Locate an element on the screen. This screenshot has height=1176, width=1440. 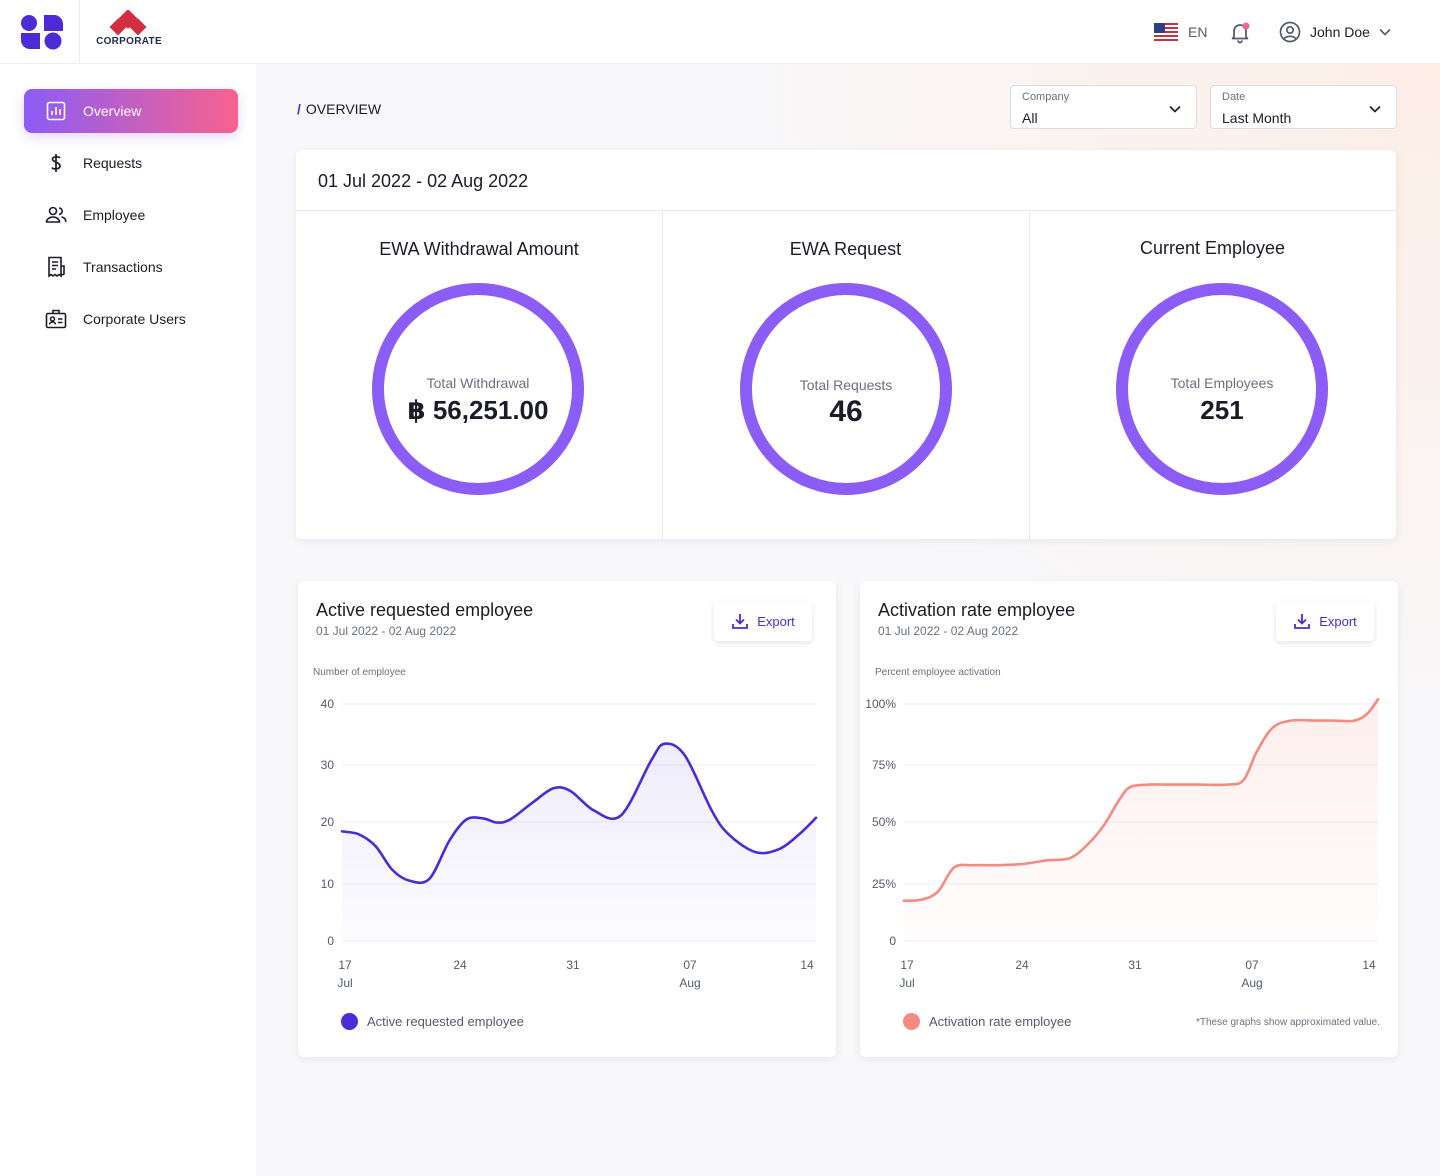
sidebar-item-employee: Employee is located at coordinates (131, 215).